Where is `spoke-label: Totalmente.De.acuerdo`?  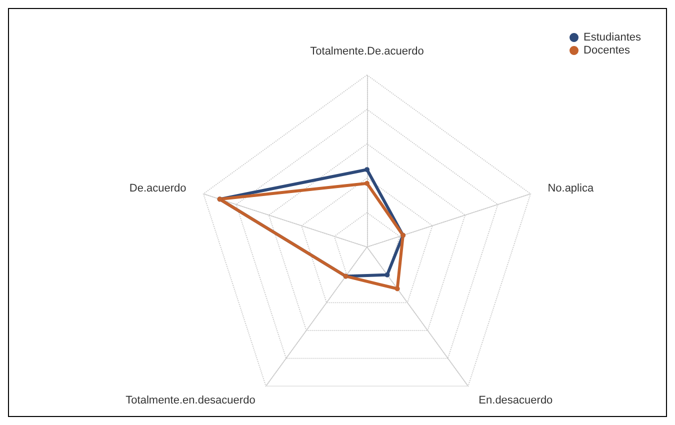
spoke-label: Totalmente.De.acuerdo is located at coordinates (367, 52).